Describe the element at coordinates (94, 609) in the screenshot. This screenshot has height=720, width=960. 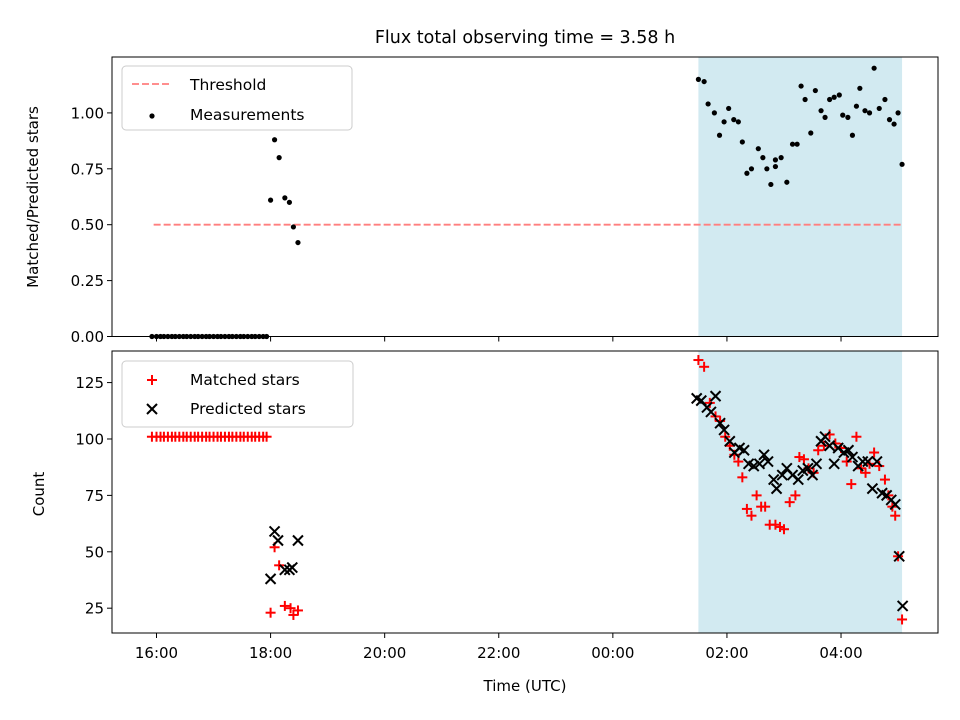
I see `y-tick-label: 25` at that location.